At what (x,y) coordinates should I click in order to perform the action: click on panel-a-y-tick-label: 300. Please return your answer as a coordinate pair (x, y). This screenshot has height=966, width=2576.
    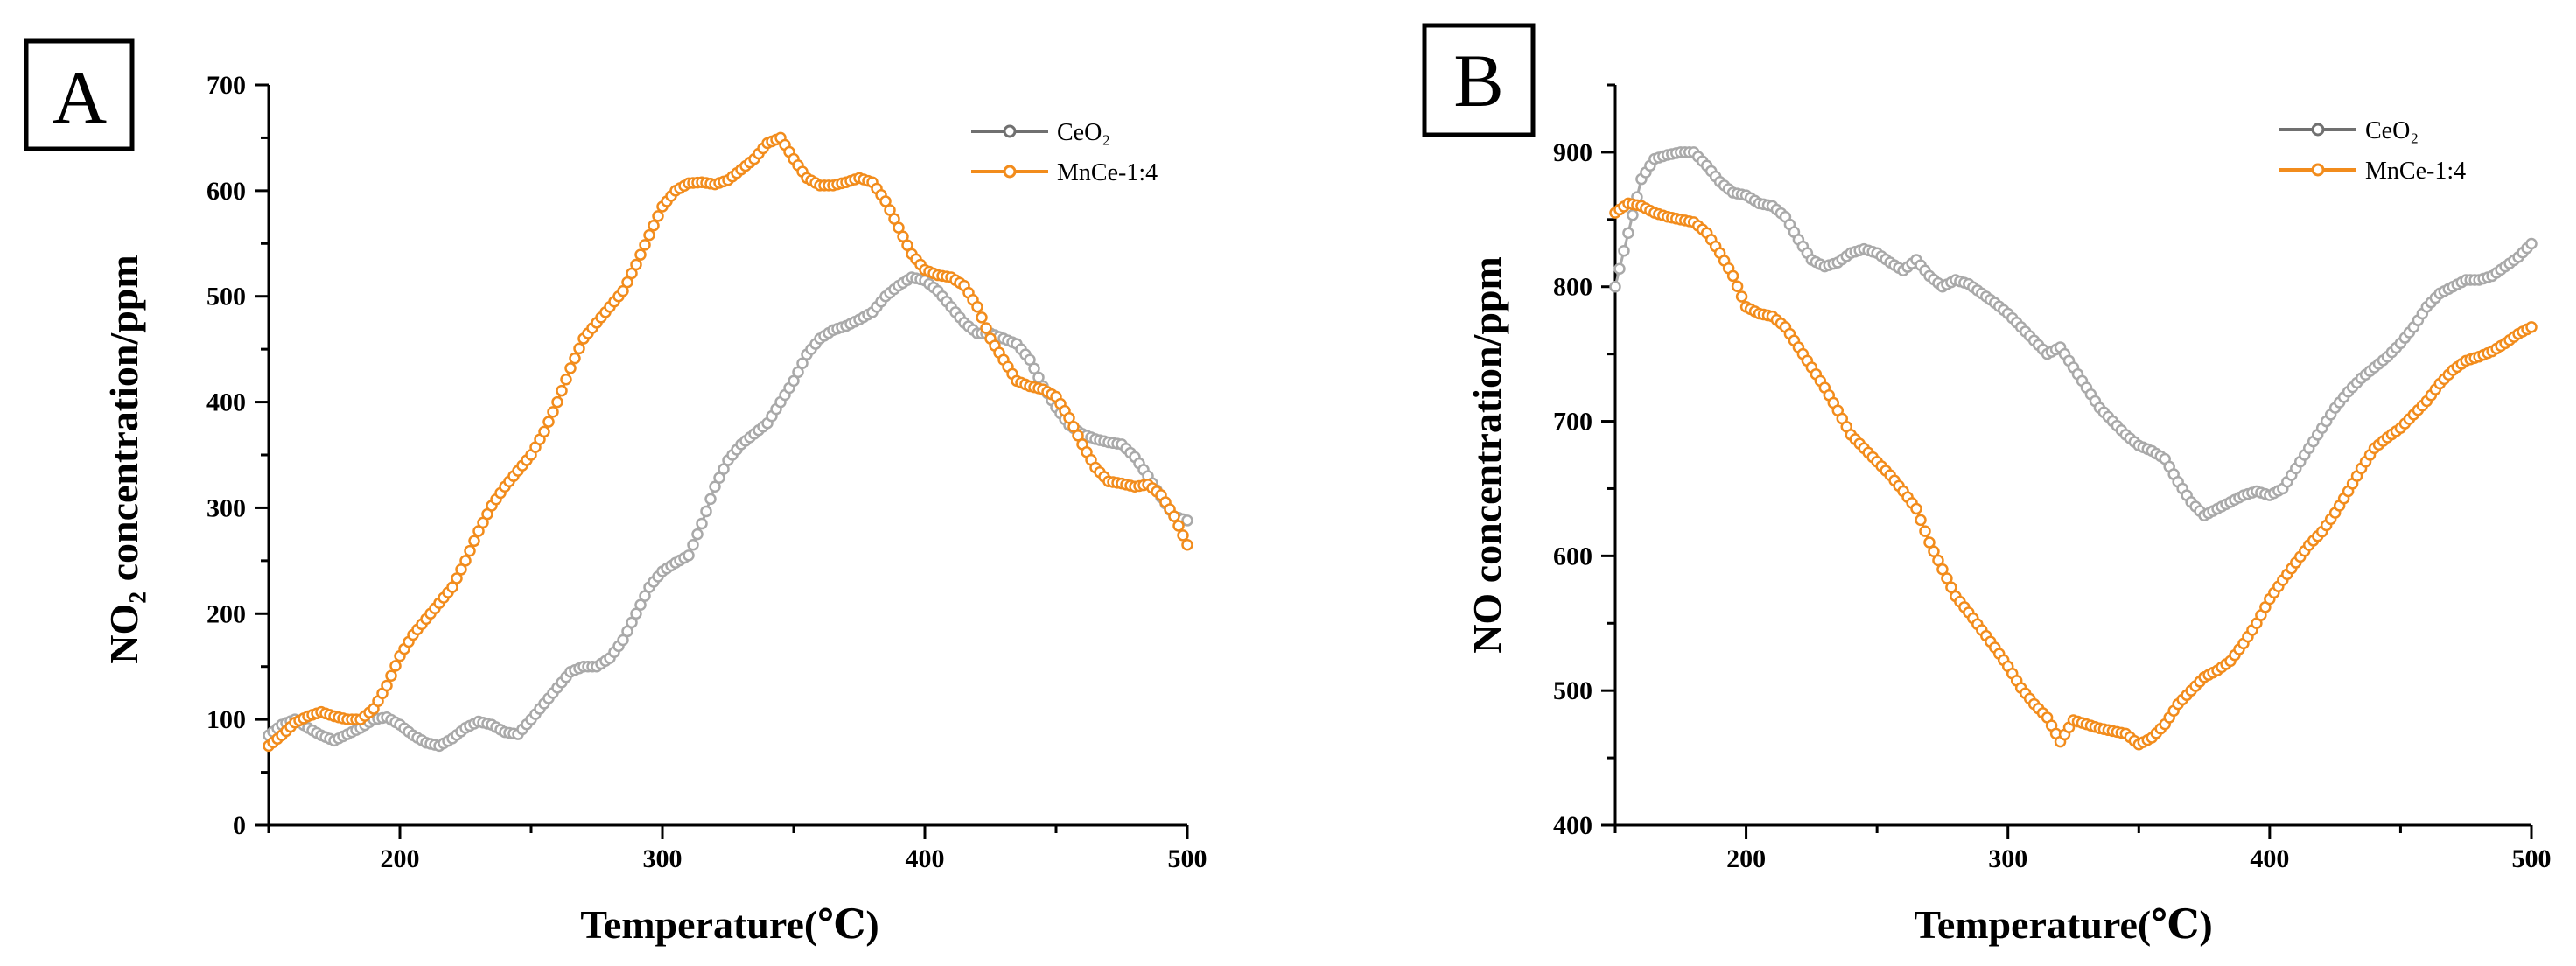
    Looking at the image, I should click on (226, 508).